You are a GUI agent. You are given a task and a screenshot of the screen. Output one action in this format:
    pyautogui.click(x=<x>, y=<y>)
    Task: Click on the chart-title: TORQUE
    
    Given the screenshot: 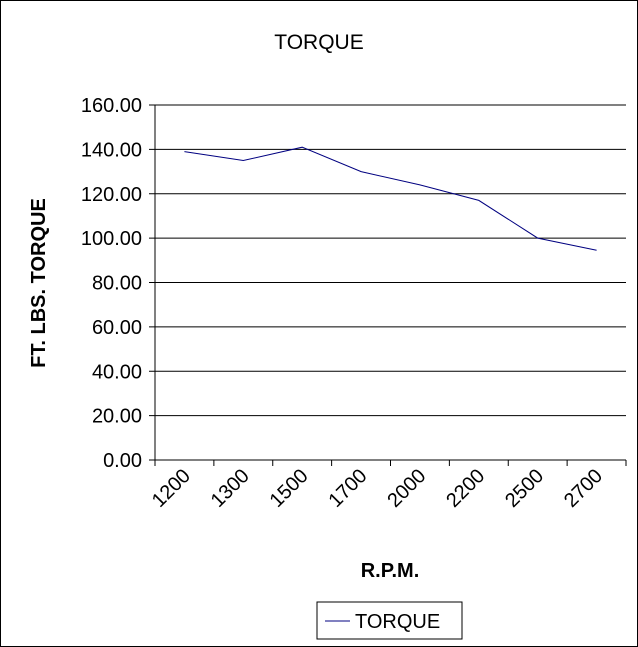 What is the action you would take?
    pyautogui.click(x=318, y=42)
    